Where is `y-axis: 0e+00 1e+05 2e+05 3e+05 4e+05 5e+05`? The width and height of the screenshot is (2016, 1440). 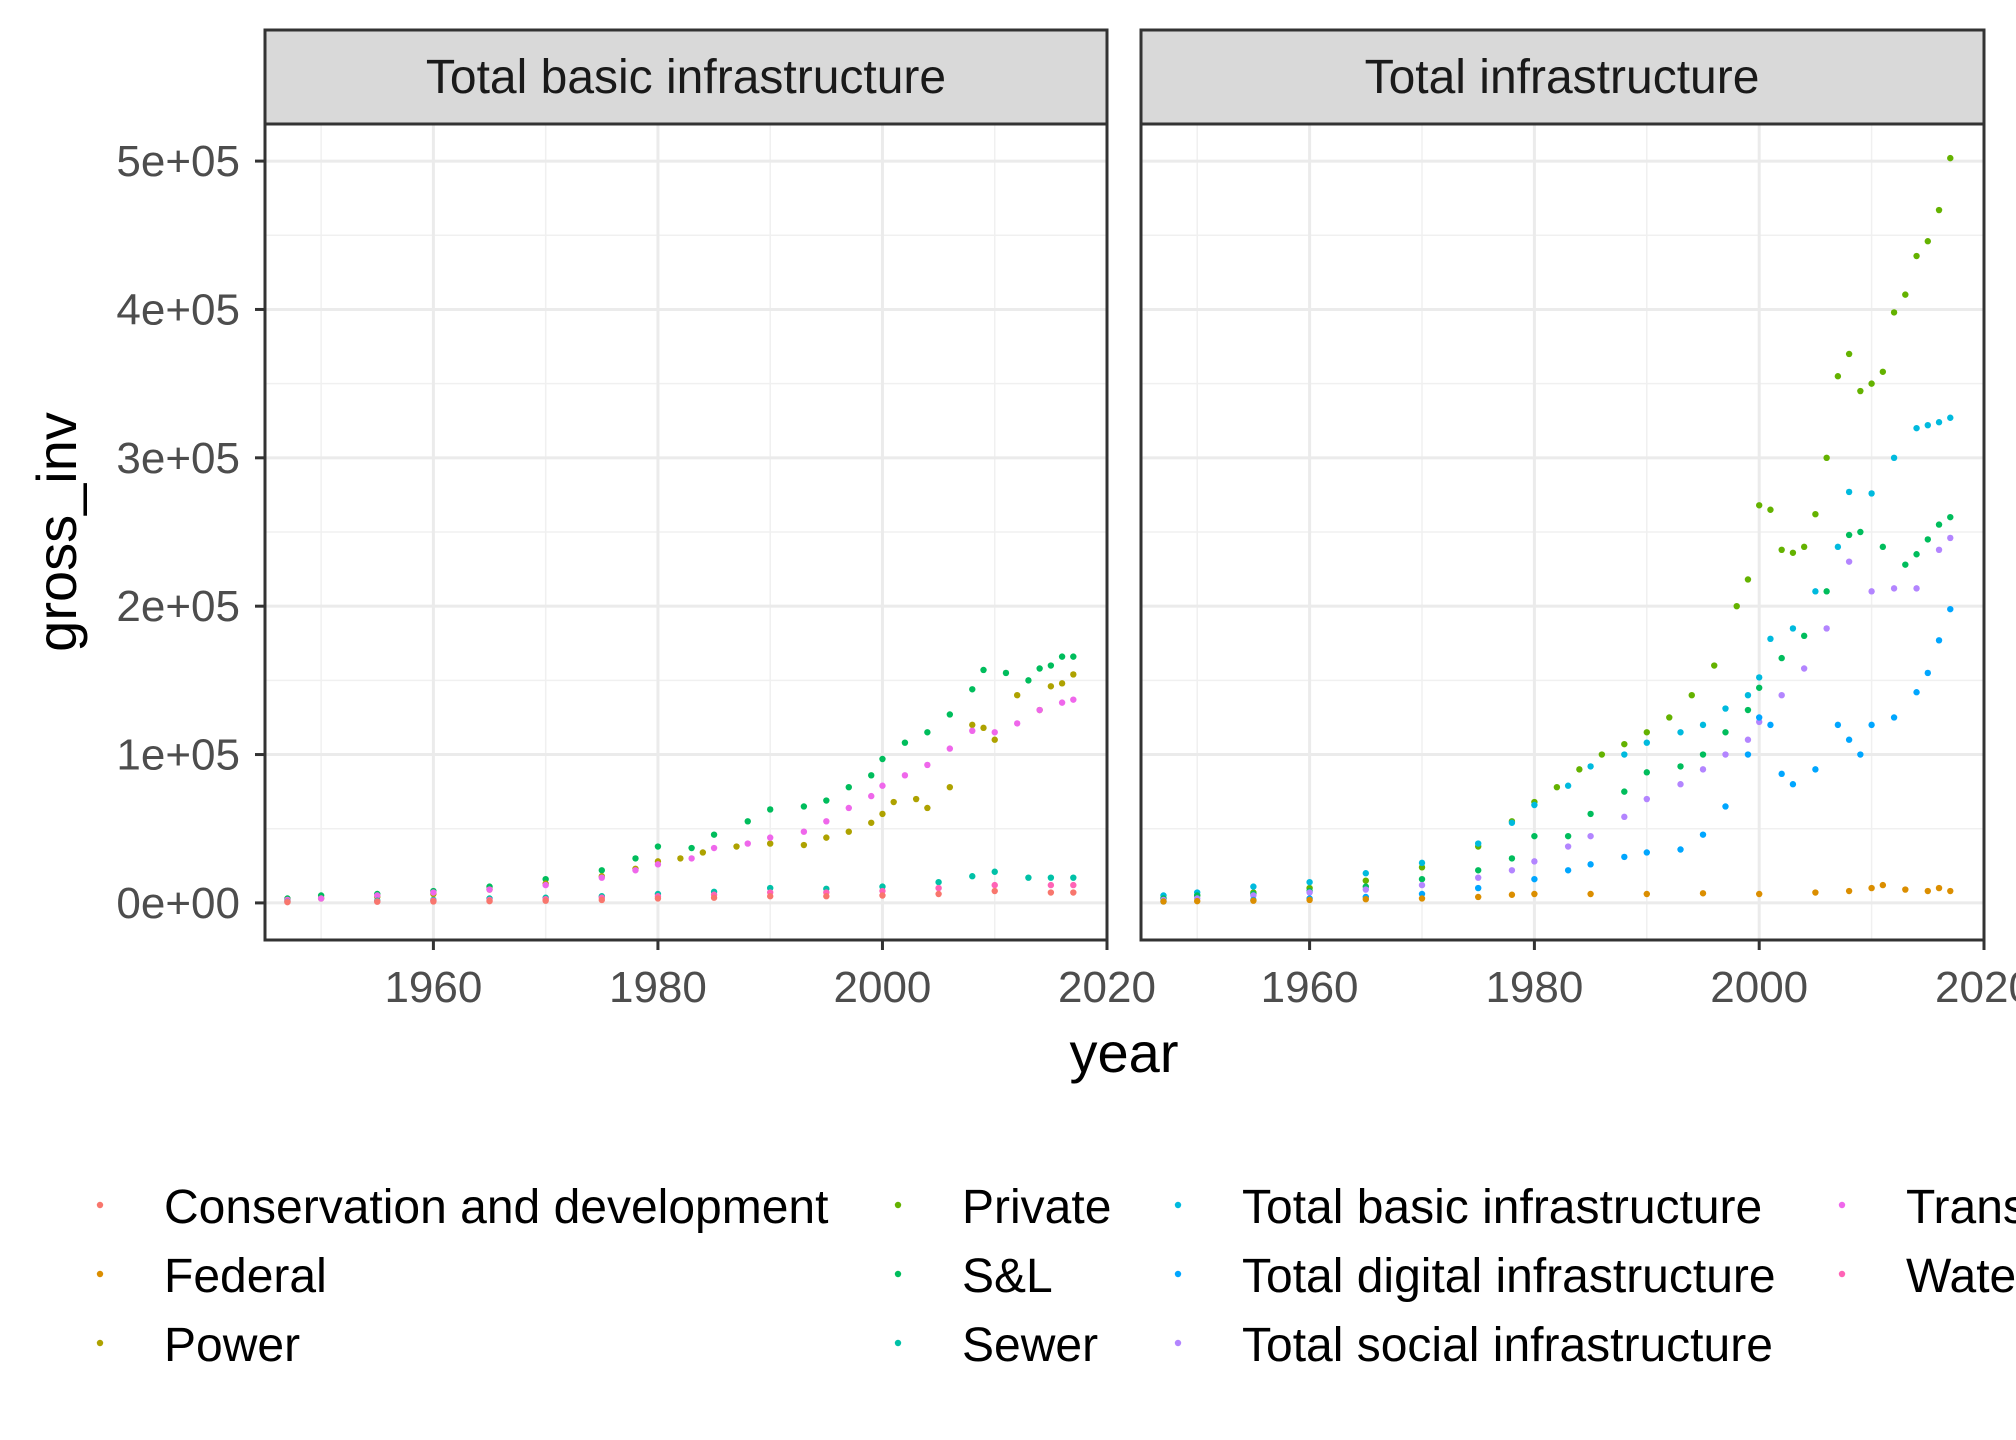 y-axis: 0e+00 1e+05 2e+05 3e+05 4e+05 5e+05 is located at coordinates (190, 532).